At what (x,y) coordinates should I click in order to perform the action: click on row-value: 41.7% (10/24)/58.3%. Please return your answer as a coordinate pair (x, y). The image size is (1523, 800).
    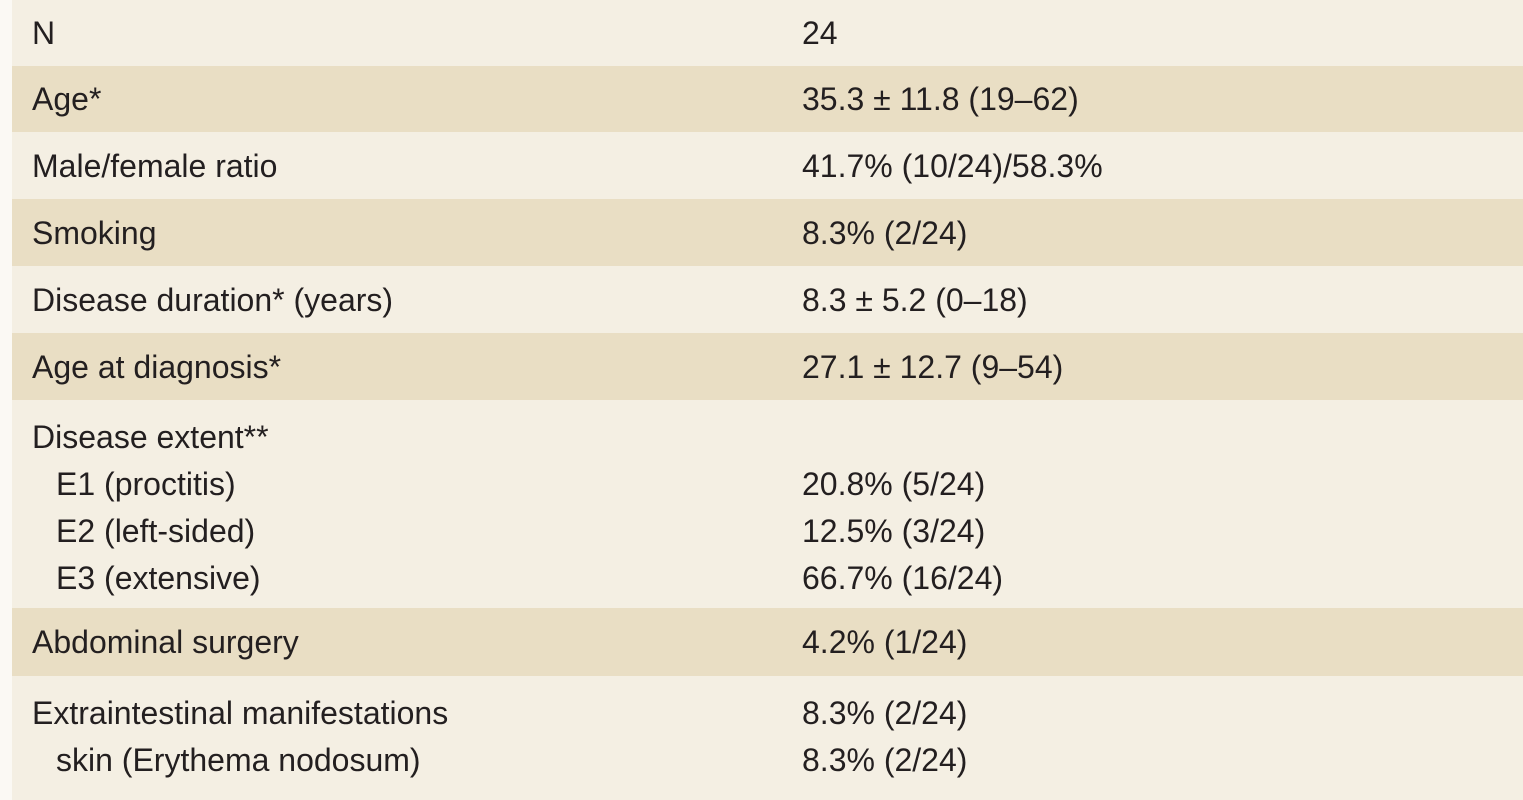
    Looking at the image, I should click on (952, 165).